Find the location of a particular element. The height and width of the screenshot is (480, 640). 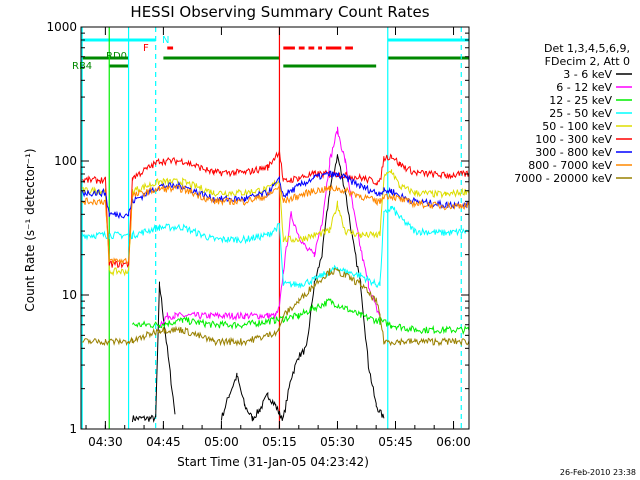

x-tick-label-3: 05:15 is located at coordinates (279, 442).